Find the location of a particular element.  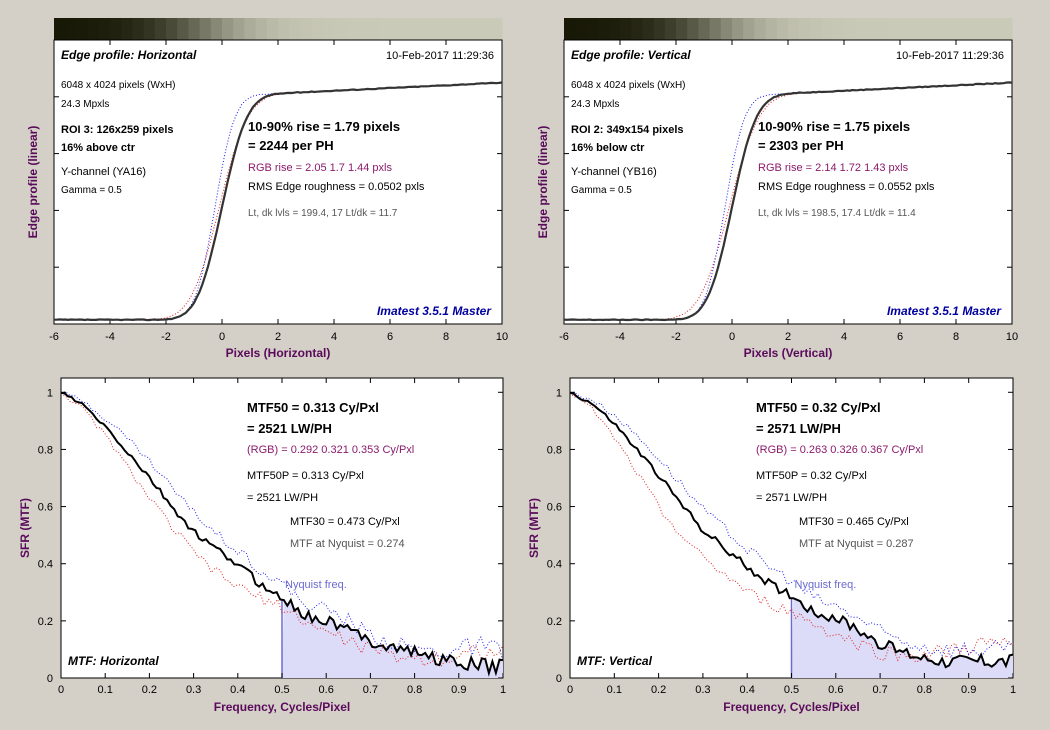

imatest-brand: Imatest 3.5.1 Master is located at coordinates (434, 311).